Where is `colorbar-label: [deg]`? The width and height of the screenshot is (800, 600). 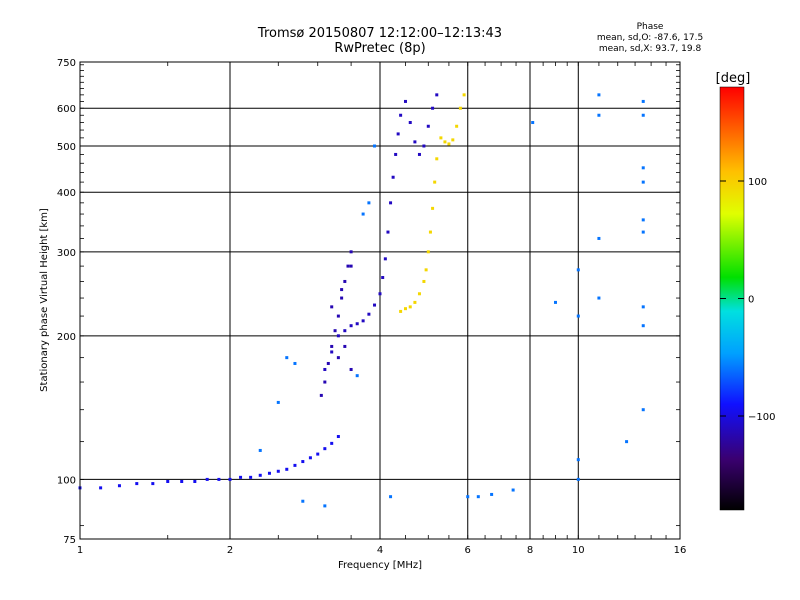 colorbar-label: [deg] is located at coordinates (733, 78).